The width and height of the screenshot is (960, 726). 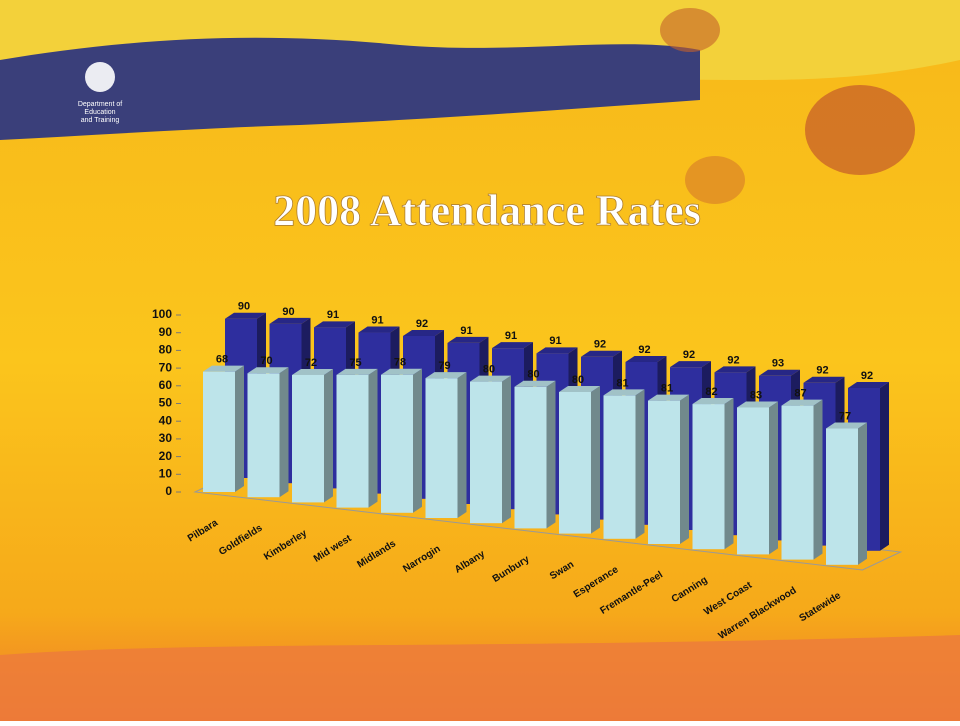 What do you see at coordinates (100, 77) in the screenshot?
I see `logo-emblem` at bounding box center [100, 77].